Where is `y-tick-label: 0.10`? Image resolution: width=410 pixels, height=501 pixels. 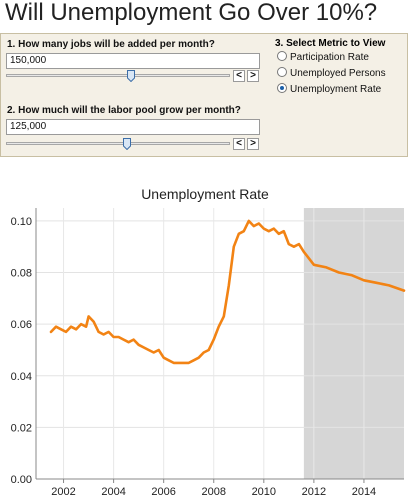 y-tick-label: 0.10 is located at coordinates (21, 222).